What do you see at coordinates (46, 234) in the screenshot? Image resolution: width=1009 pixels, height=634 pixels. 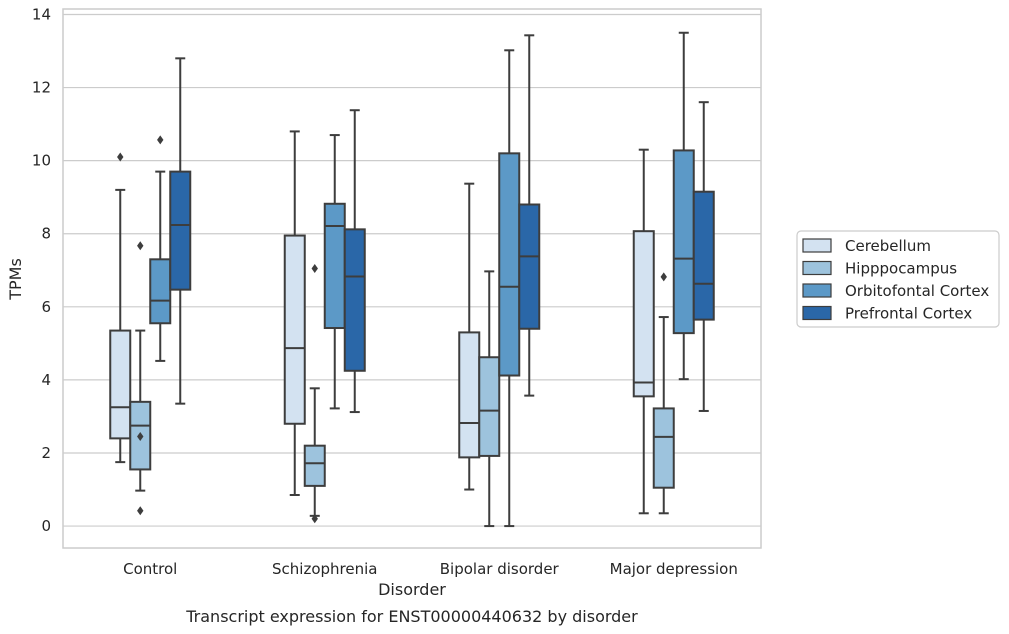 I see `y-tick-label-8: 8` at bounding box center [46, 234].